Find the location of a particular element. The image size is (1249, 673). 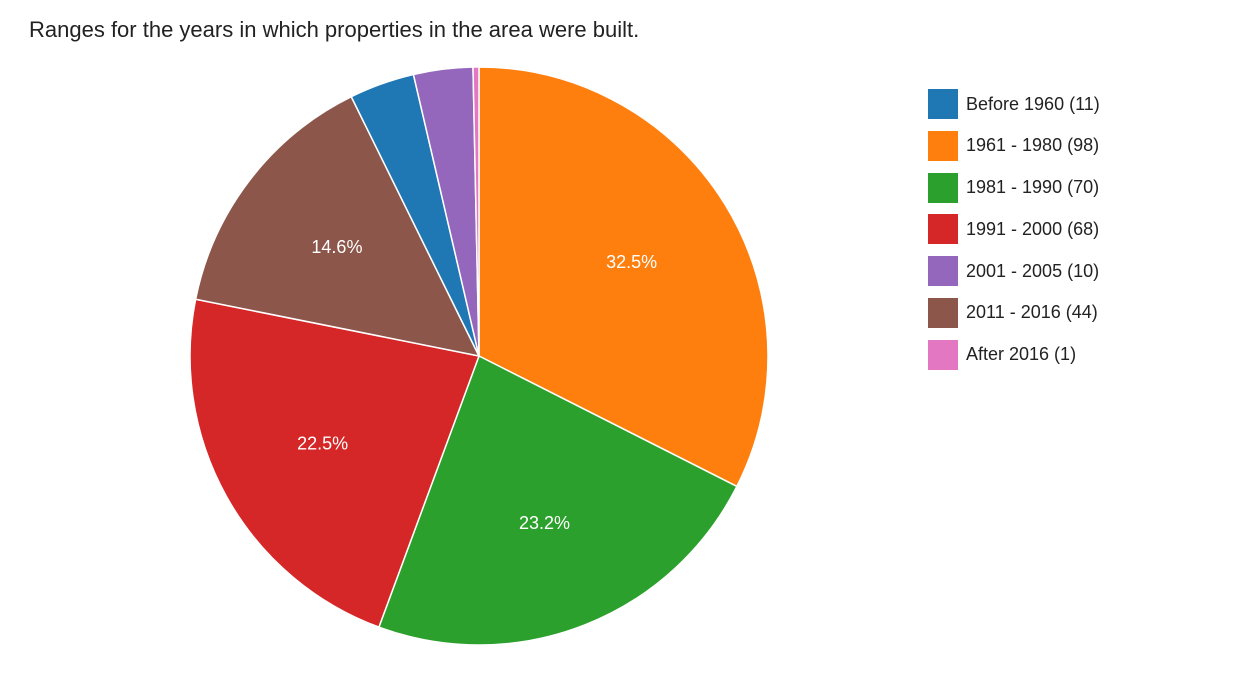

legend-item-2001-2005: 2001 - 2005 (10) is located at coordinates (1014, 271).